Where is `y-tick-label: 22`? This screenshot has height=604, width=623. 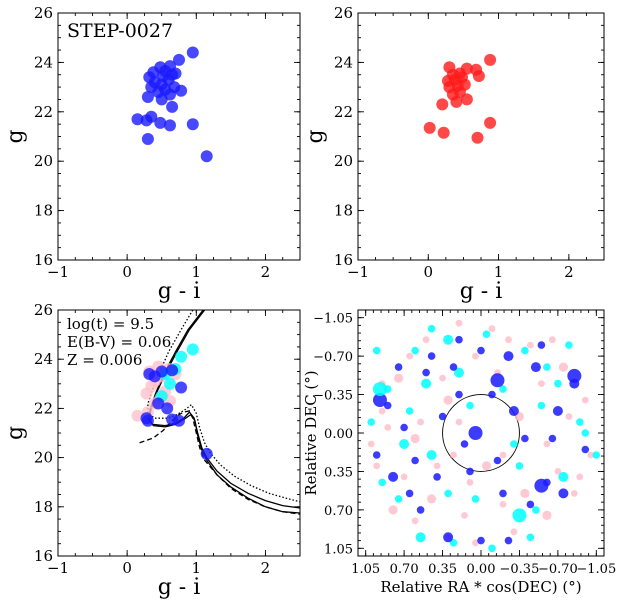
y-tick-label: 22 is located at coordinates (43, 112).